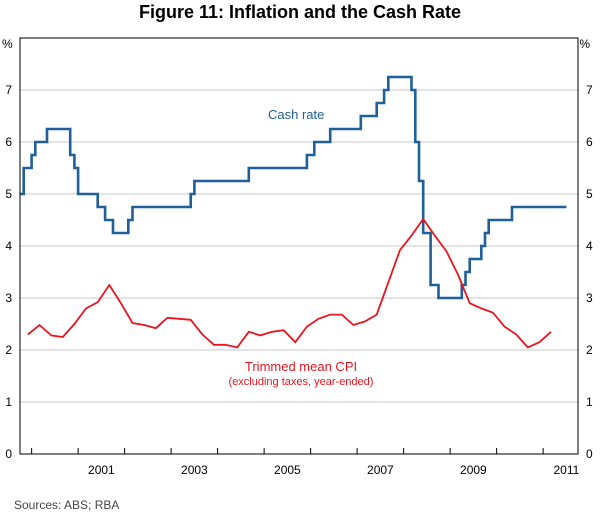 This screenshot has height=519, width=600. Describe the element at coordinates (8, 194) in the screenshot. I see `y-tick-label-left: 5` at that location.